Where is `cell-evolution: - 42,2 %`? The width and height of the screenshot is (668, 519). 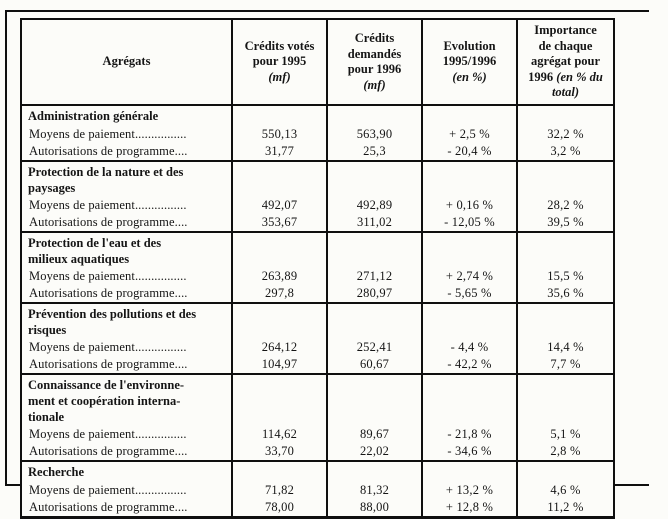 cell-evolution: - 42,2 % is located at coordinates (469, 365).